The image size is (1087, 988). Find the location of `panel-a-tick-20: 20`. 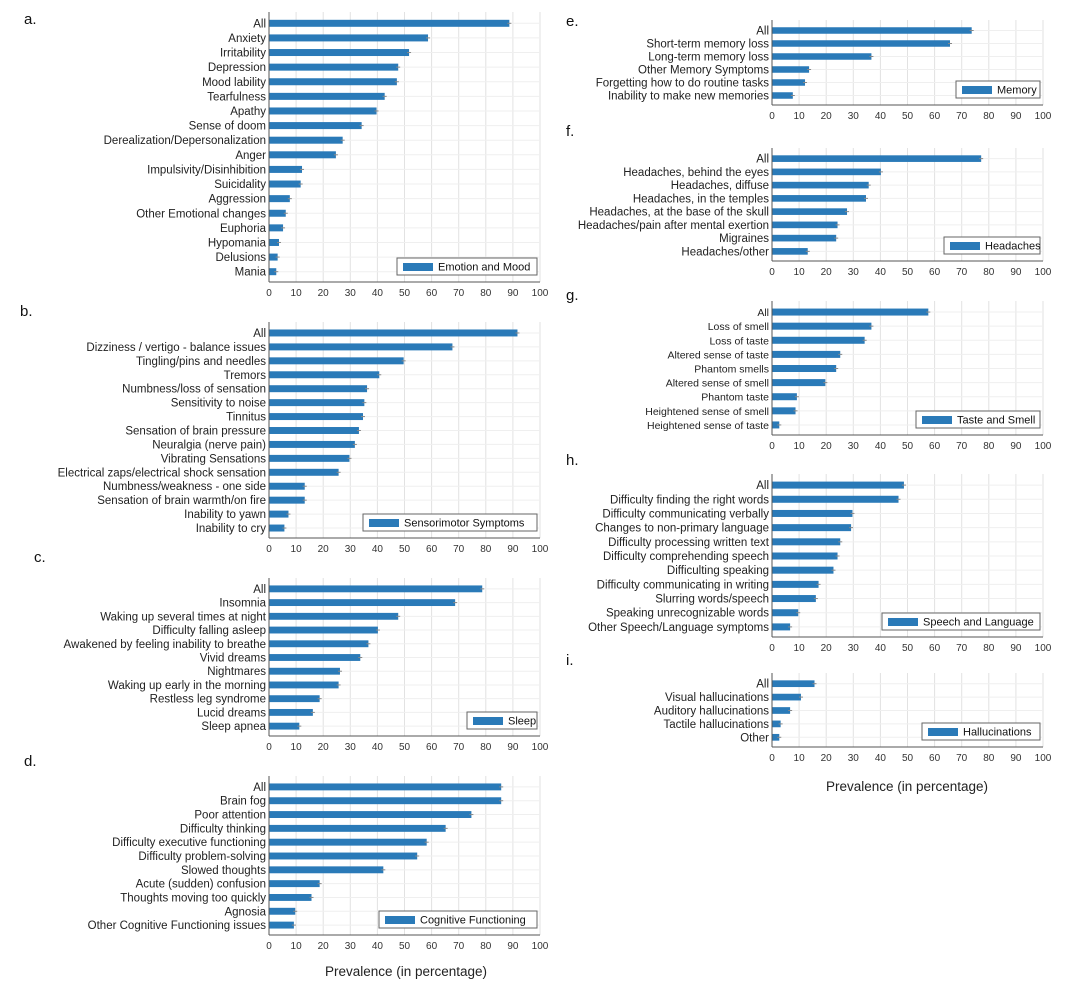

panel-a-tick-20: 20 is located at coordinates (324, 293).